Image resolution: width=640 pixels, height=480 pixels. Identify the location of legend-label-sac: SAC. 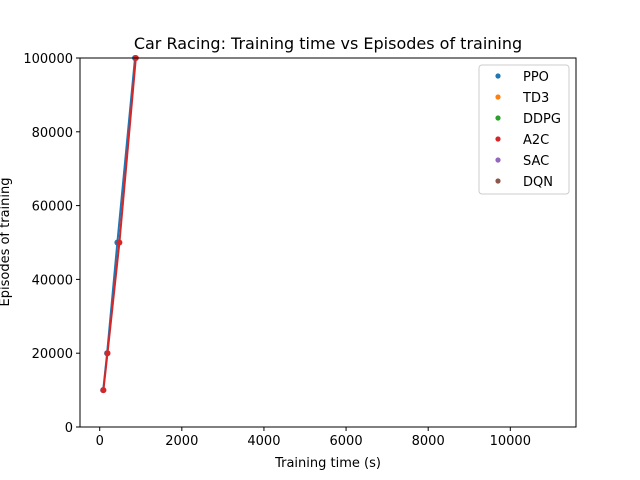
(536, 161).